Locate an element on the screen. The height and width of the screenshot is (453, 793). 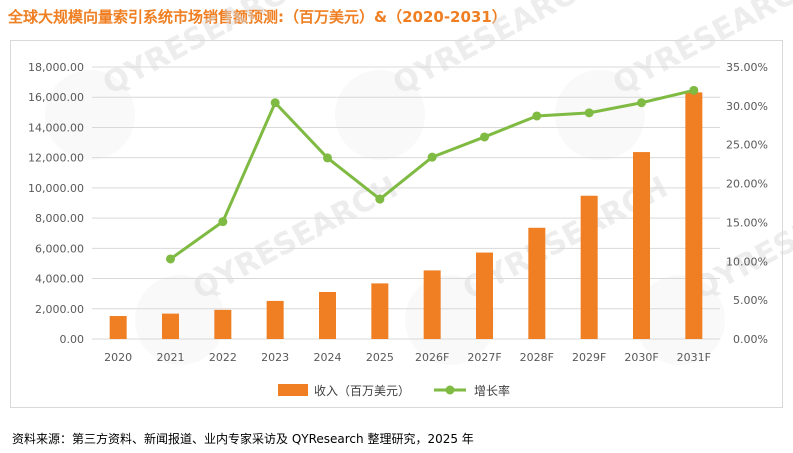
y-left-tick-label: 18,000.00 is located at coordinates (56, 67).